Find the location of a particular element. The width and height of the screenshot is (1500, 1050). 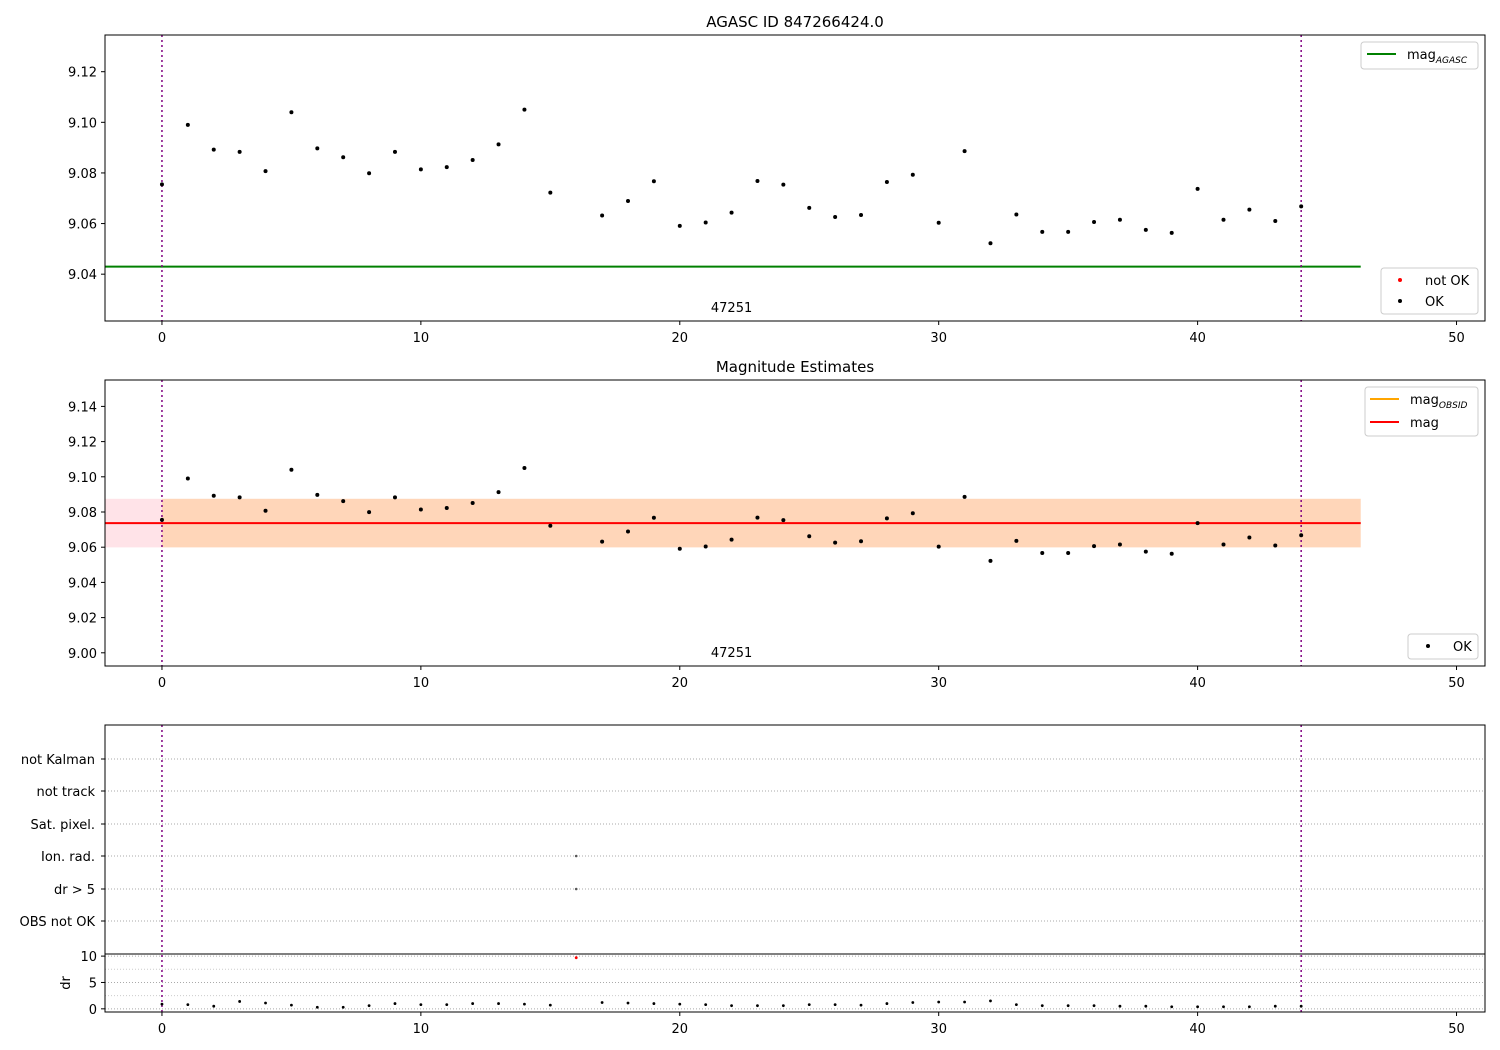

legend-label-subscript: OBSID is located at coordinates (1453, 406).